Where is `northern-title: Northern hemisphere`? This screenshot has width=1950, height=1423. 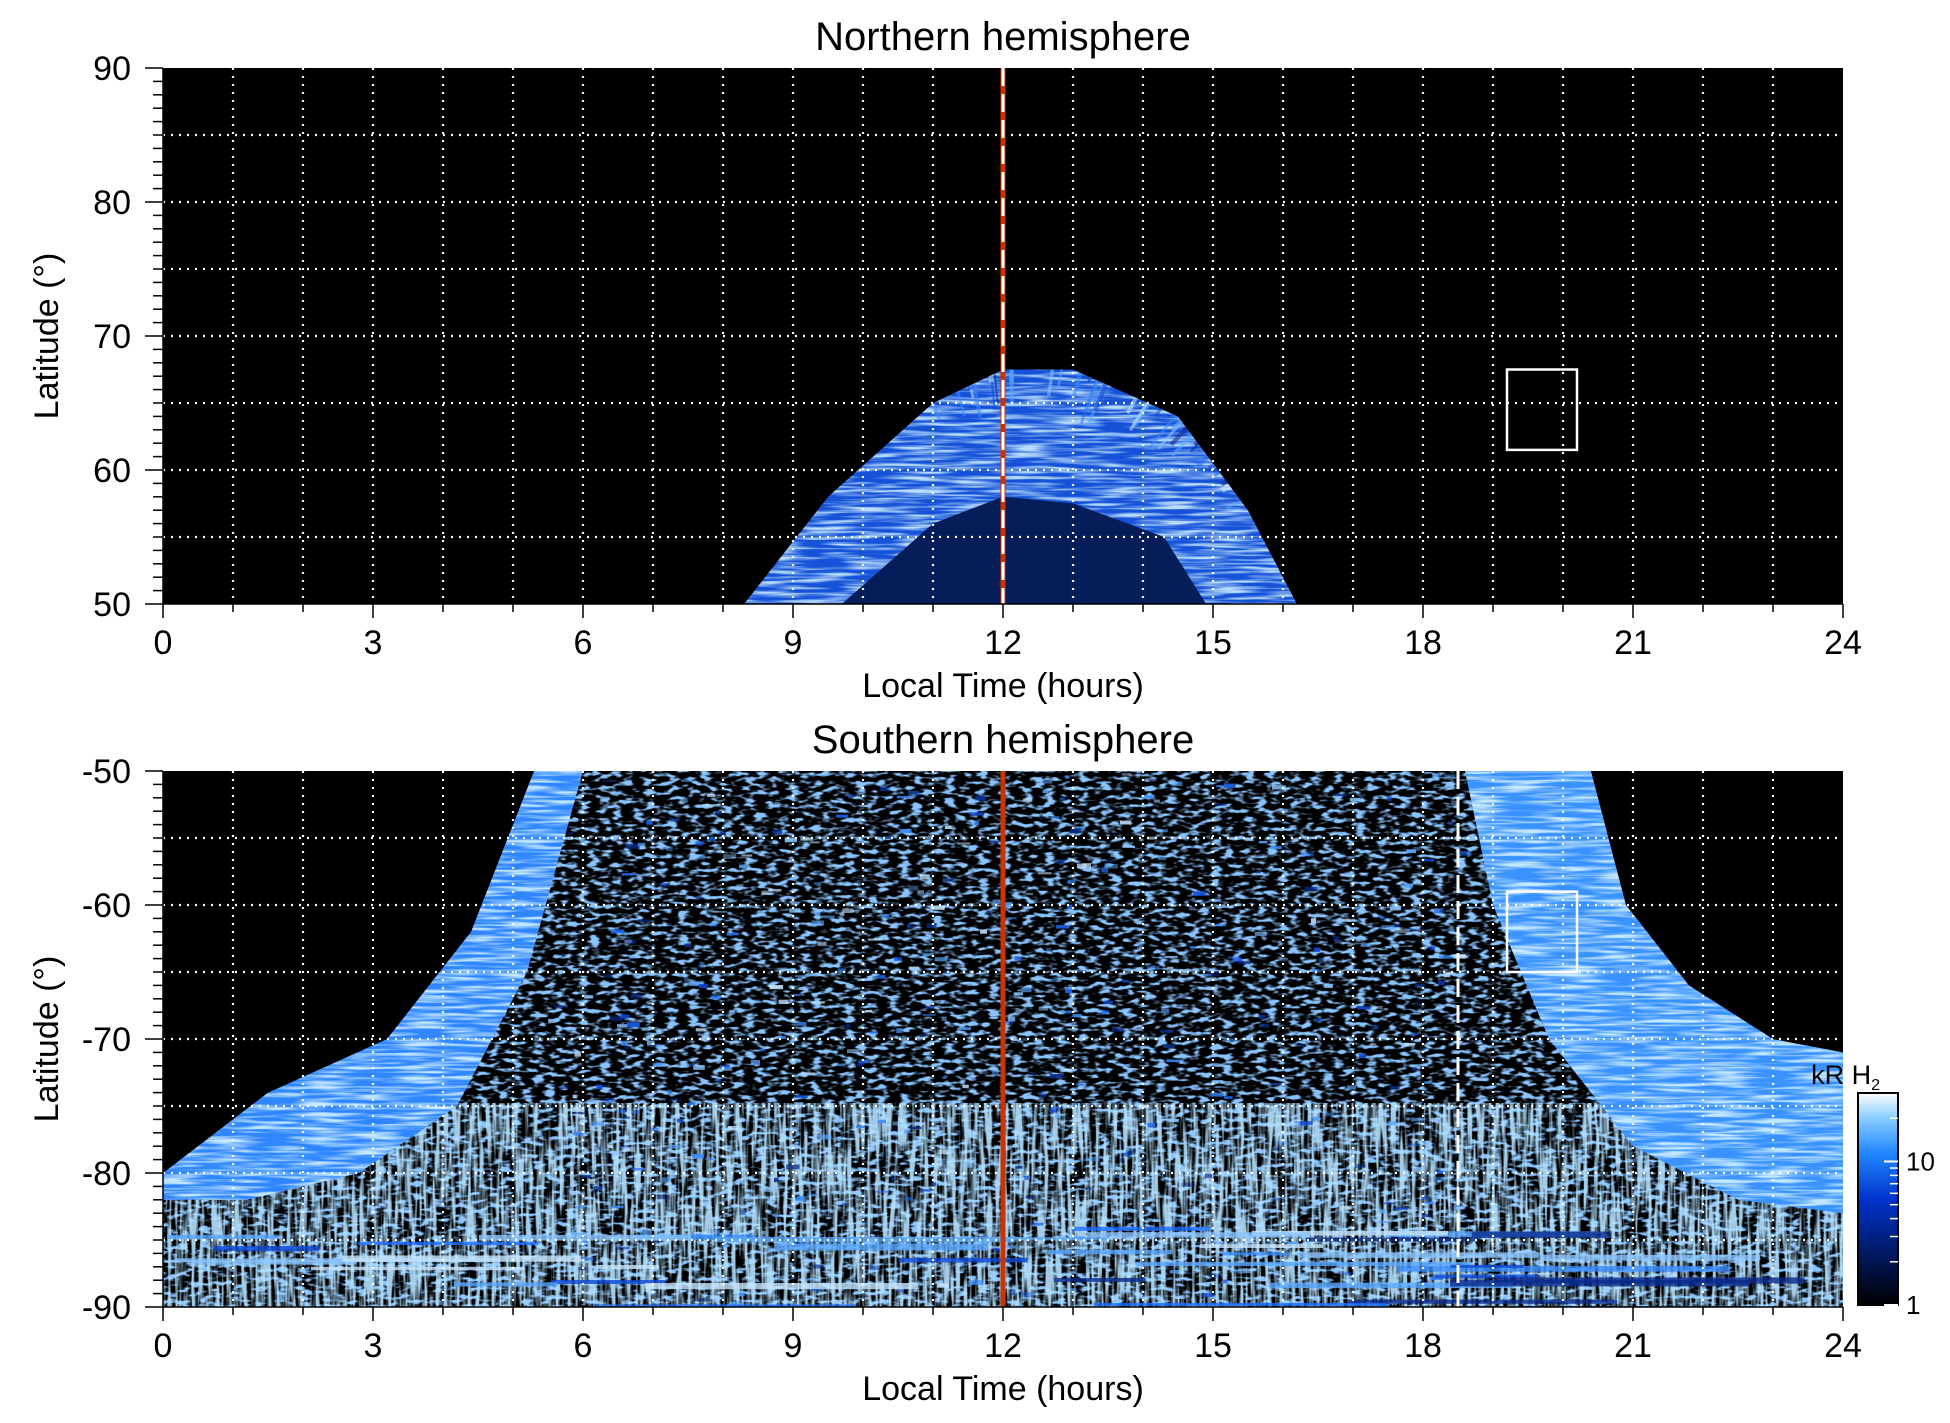 northern-title: Northern hemisphere is located at coordinates (1003, 37).